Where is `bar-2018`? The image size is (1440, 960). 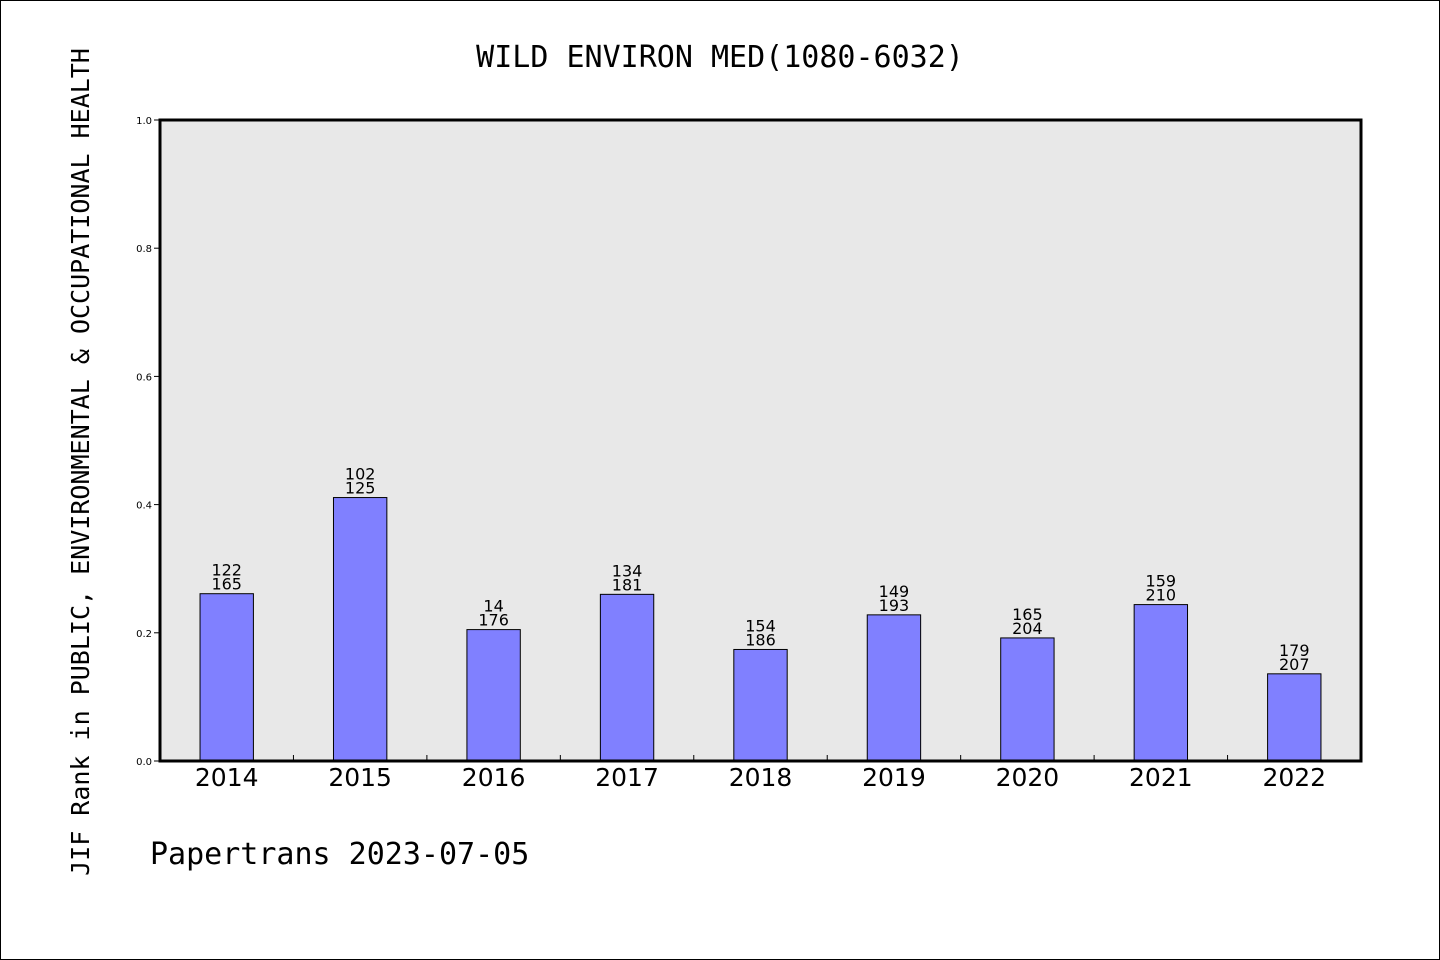 bar-2018 is located at coordinates (760, 705).